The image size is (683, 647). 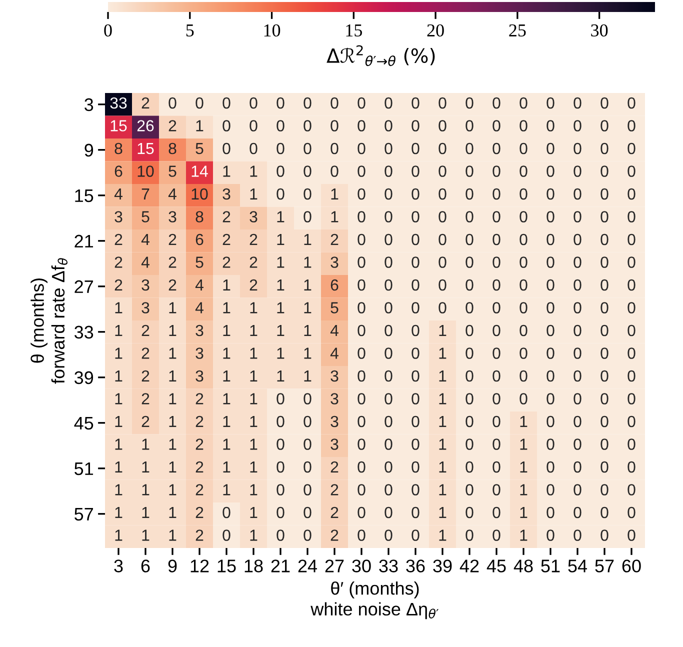 I want to click on x-tick-label: 45, so click(x=496, y=566).